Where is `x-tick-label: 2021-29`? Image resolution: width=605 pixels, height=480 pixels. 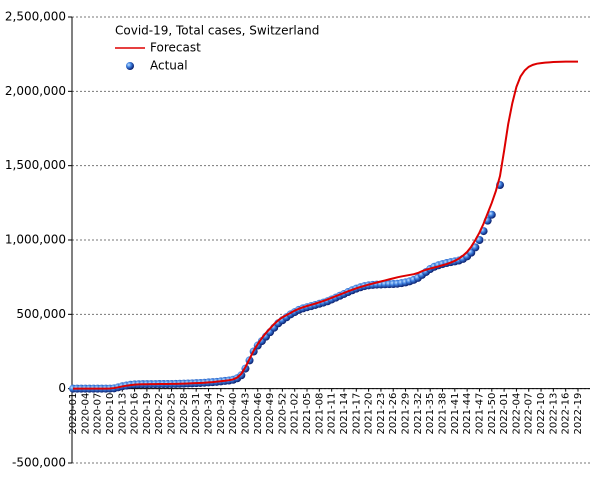
x-tick-label: 2021-29 is located at coordinates (406, 414).